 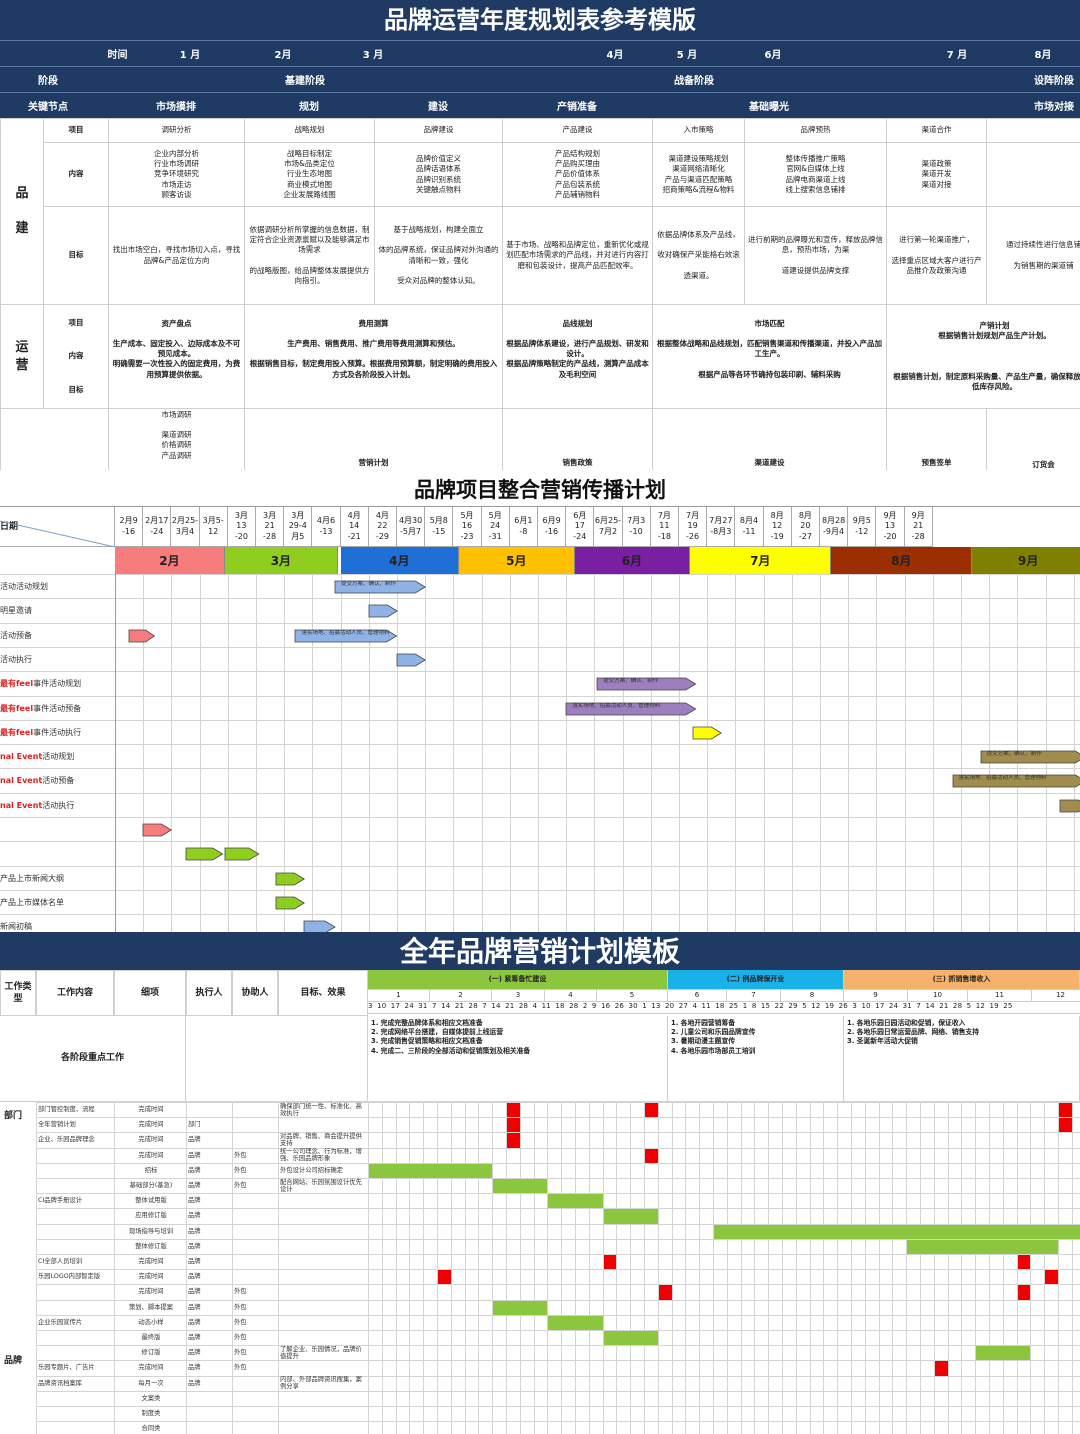 I want to click on week-header: 3月5- 12, so click(x=213, y=527).